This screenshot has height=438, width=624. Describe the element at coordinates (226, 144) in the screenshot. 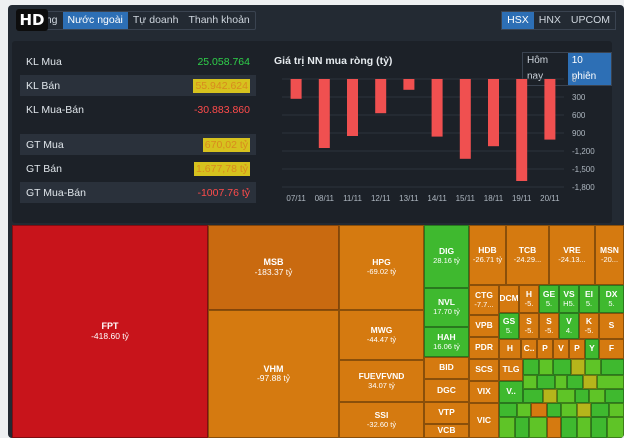

I see `stat-value: 670,02 tỷ` at that location.